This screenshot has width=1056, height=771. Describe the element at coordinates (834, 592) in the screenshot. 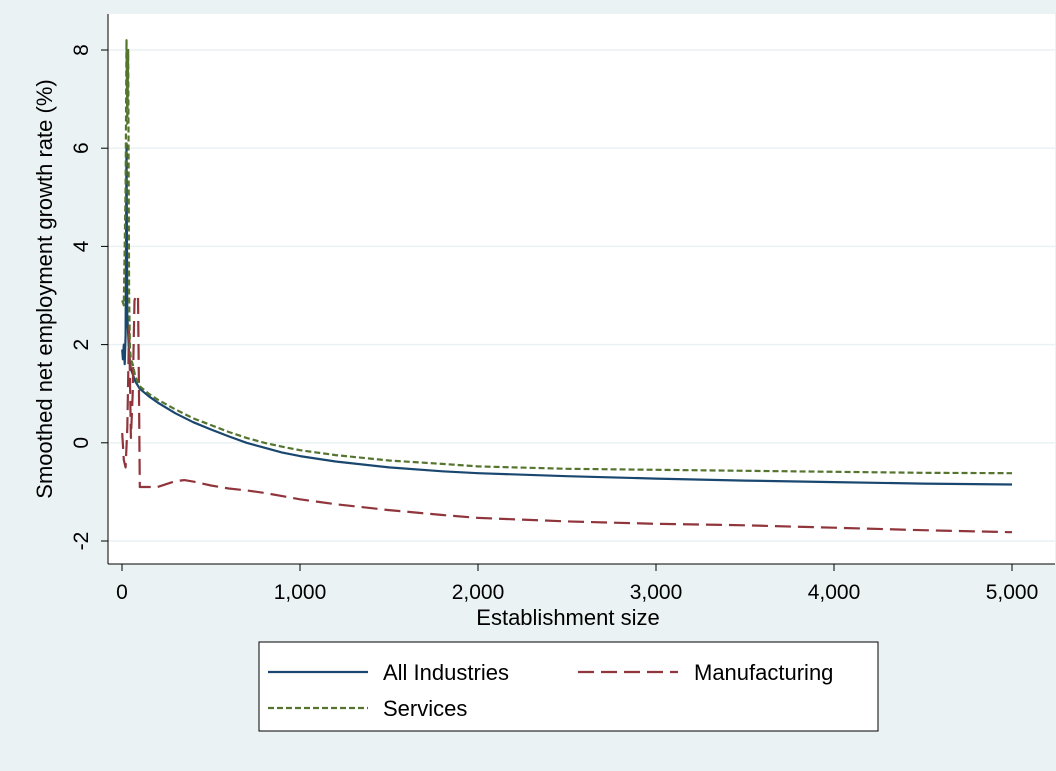

I see `x-tick-label: 4,000` at that location.